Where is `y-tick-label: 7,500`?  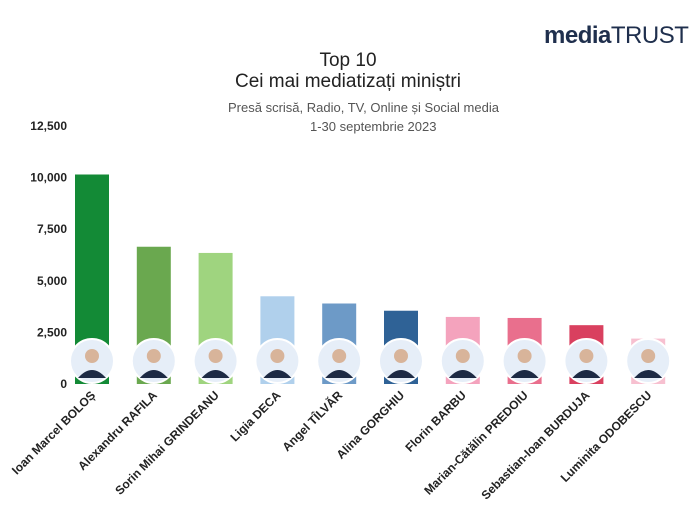
y-tick-label: 7,500 is located at coordinates (52, 229).